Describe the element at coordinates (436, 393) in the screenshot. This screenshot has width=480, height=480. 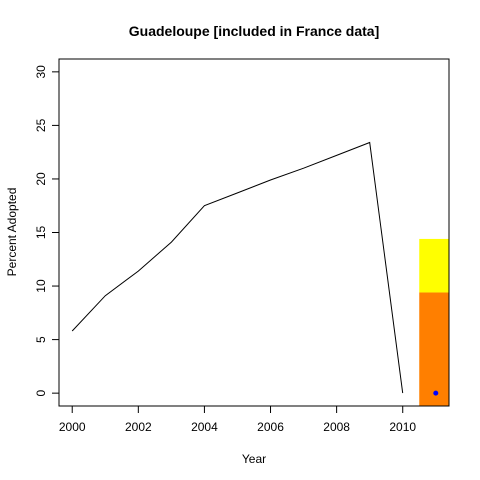
I see `data-point-marker` at that location.